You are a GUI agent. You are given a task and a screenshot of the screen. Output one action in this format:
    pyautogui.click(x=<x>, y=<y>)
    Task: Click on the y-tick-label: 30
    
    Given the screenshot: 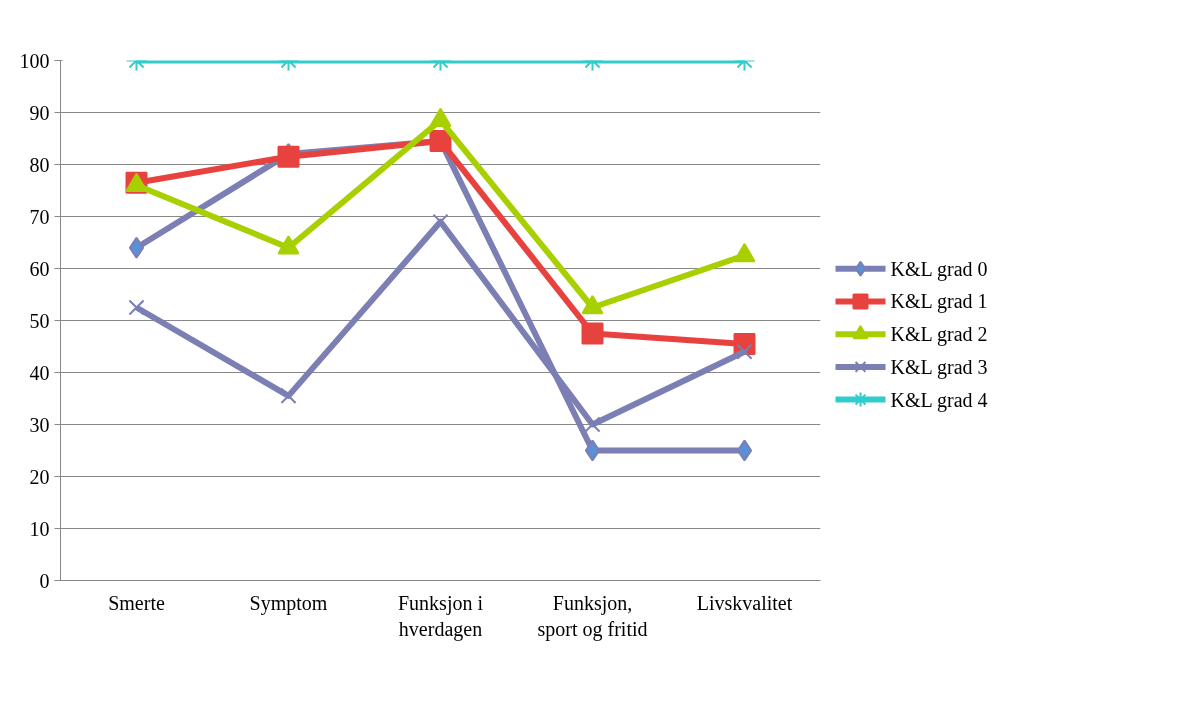 What is the action you would take?
    pyautogui.click(x=39, y=424)
    